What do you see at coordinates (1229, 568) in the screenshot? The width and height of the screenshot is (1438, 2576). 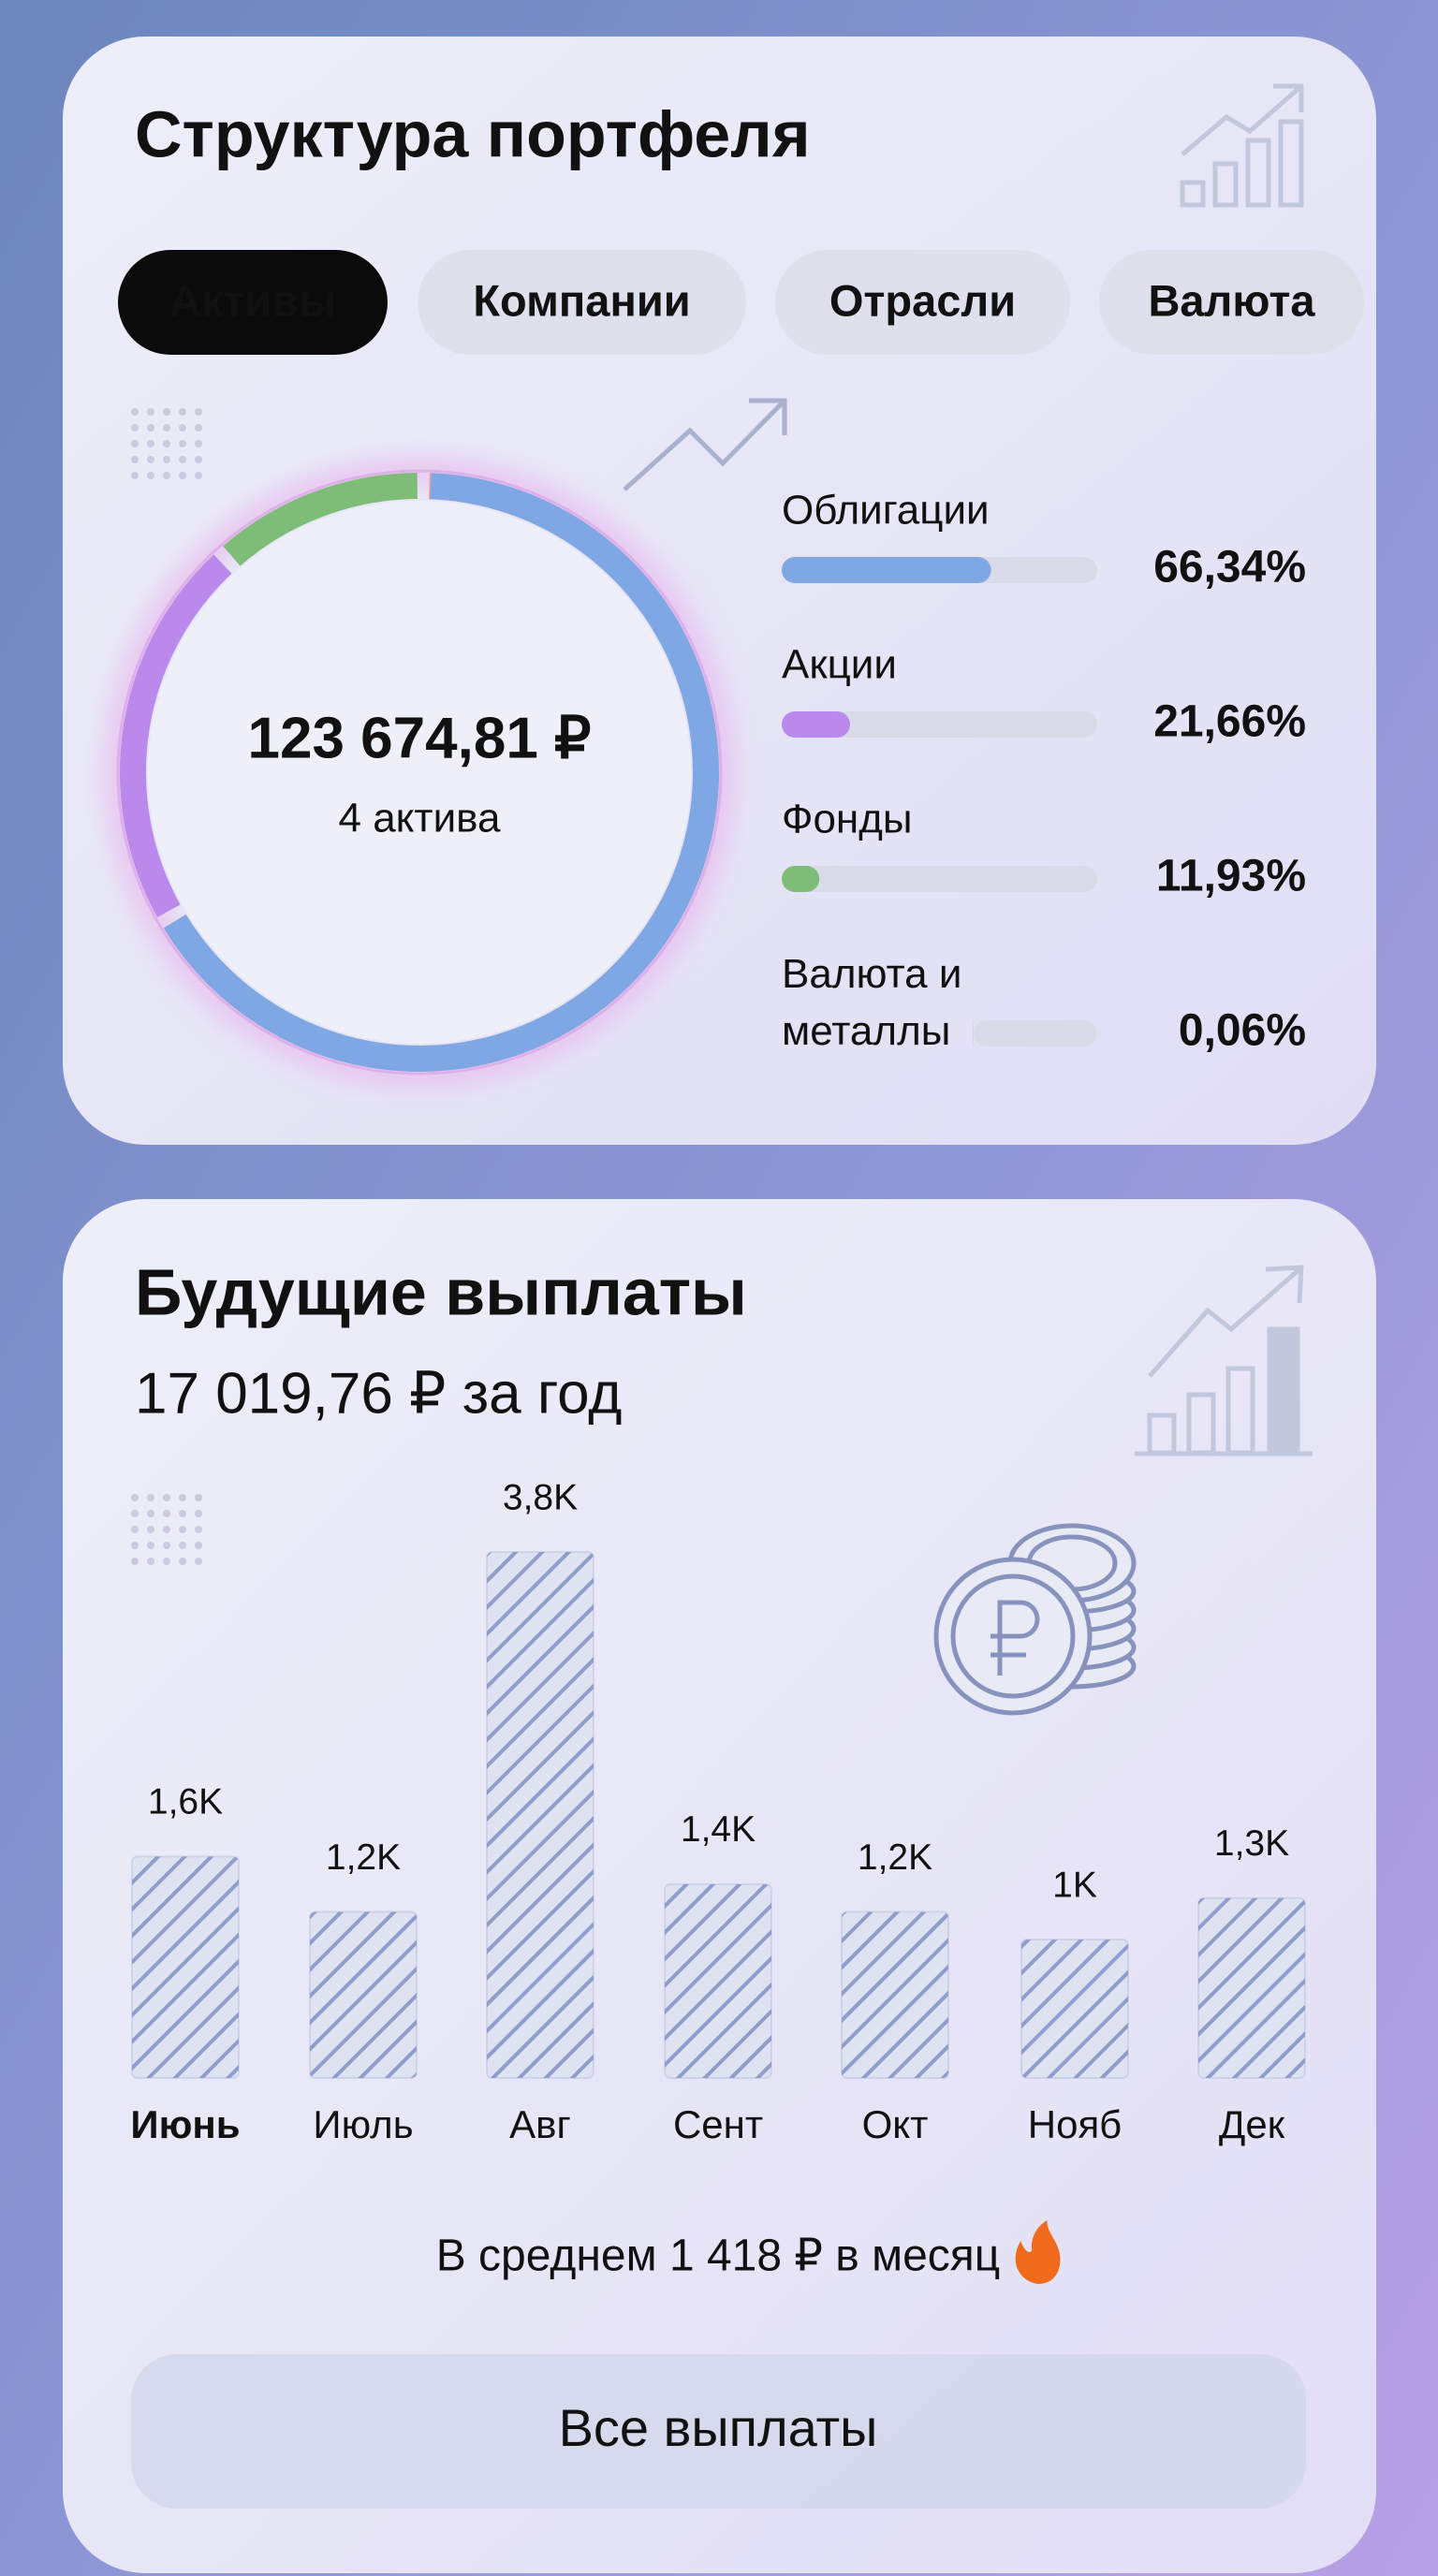 I see `legend-value: 66,34%` at bounding box center [1229, 568].